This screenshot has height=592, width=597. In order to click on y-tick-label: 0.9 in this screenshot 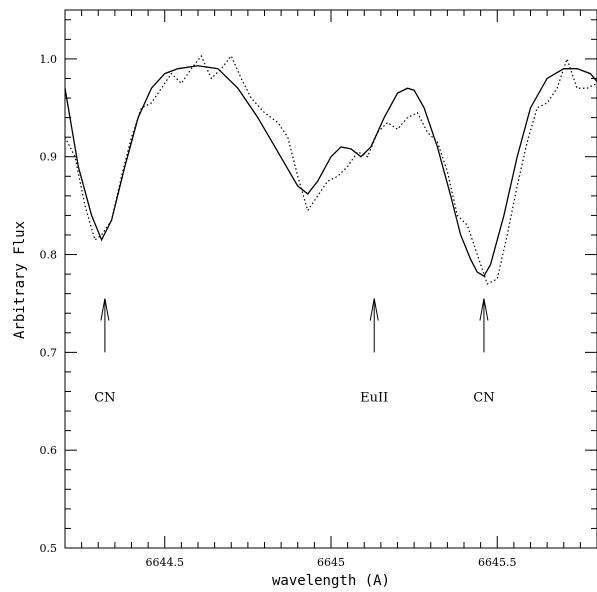, I will do `click(49, 157)`.